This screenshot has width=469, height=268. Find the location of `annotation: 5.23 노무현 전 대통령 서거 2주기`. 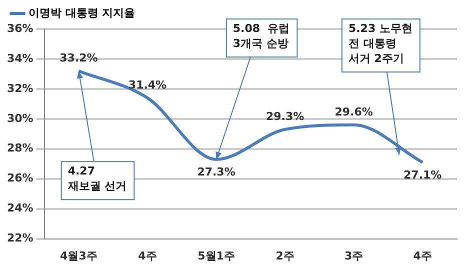

annotation: 5.23 노무현 전 대통령 서거 2주기 is located at coordinates (380, 43).